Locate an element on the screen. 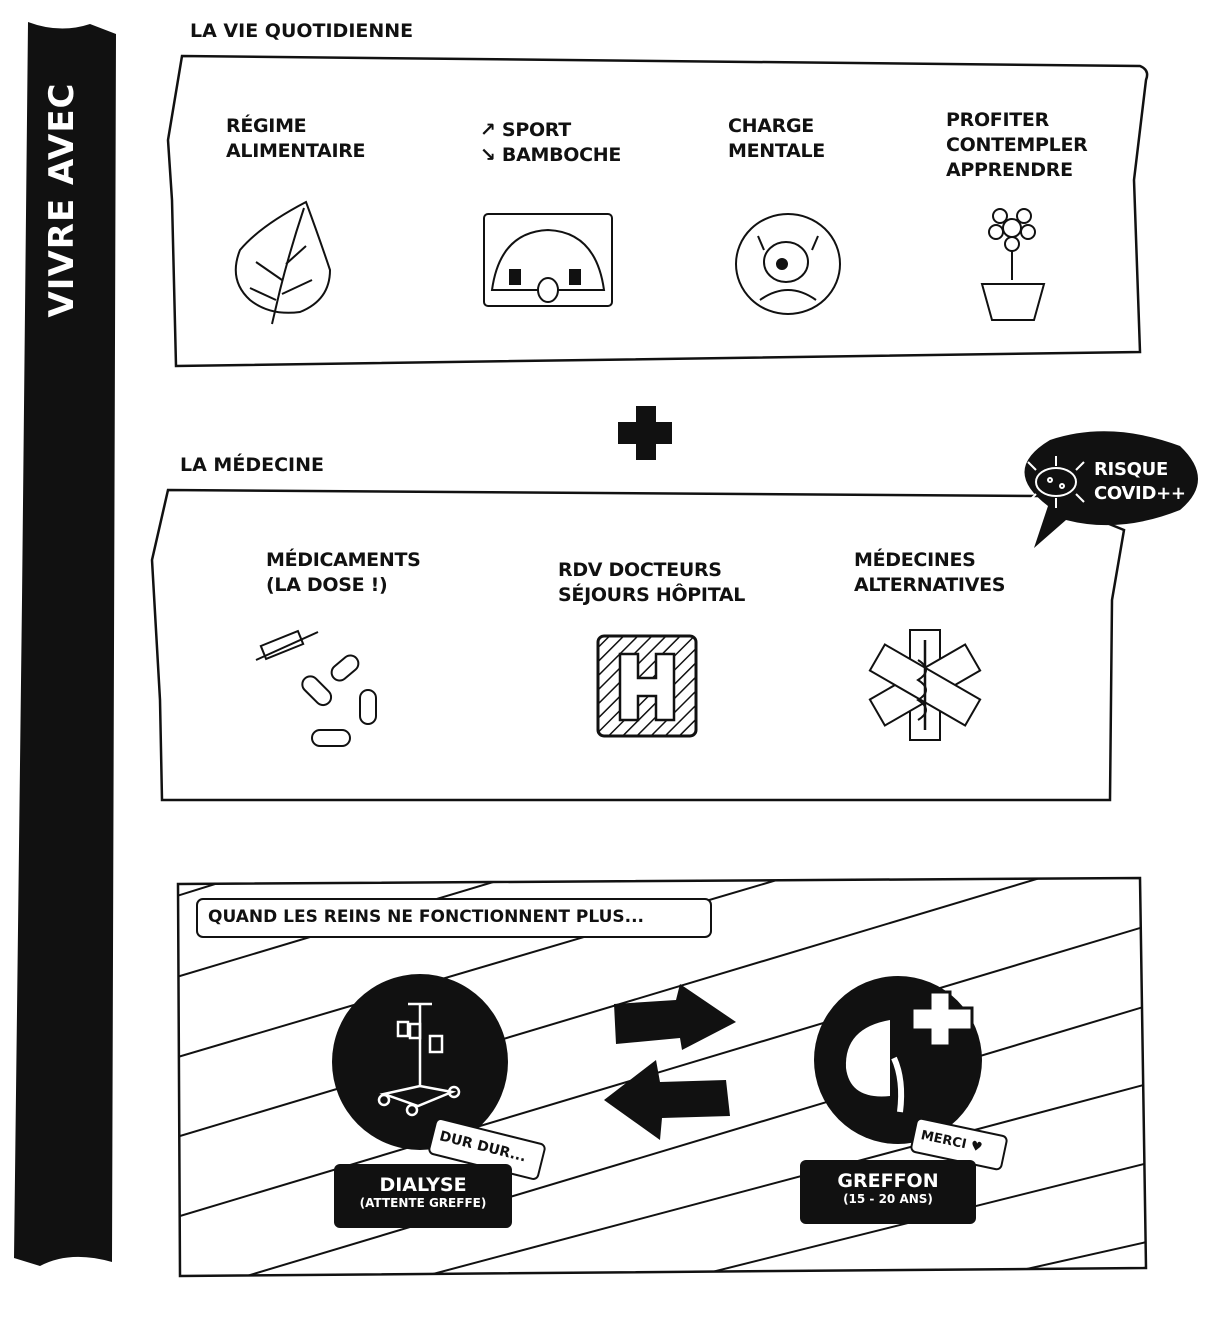 This screenshot has height=1318, width=1226. leaf-icon is located at coordinates (283, 262).